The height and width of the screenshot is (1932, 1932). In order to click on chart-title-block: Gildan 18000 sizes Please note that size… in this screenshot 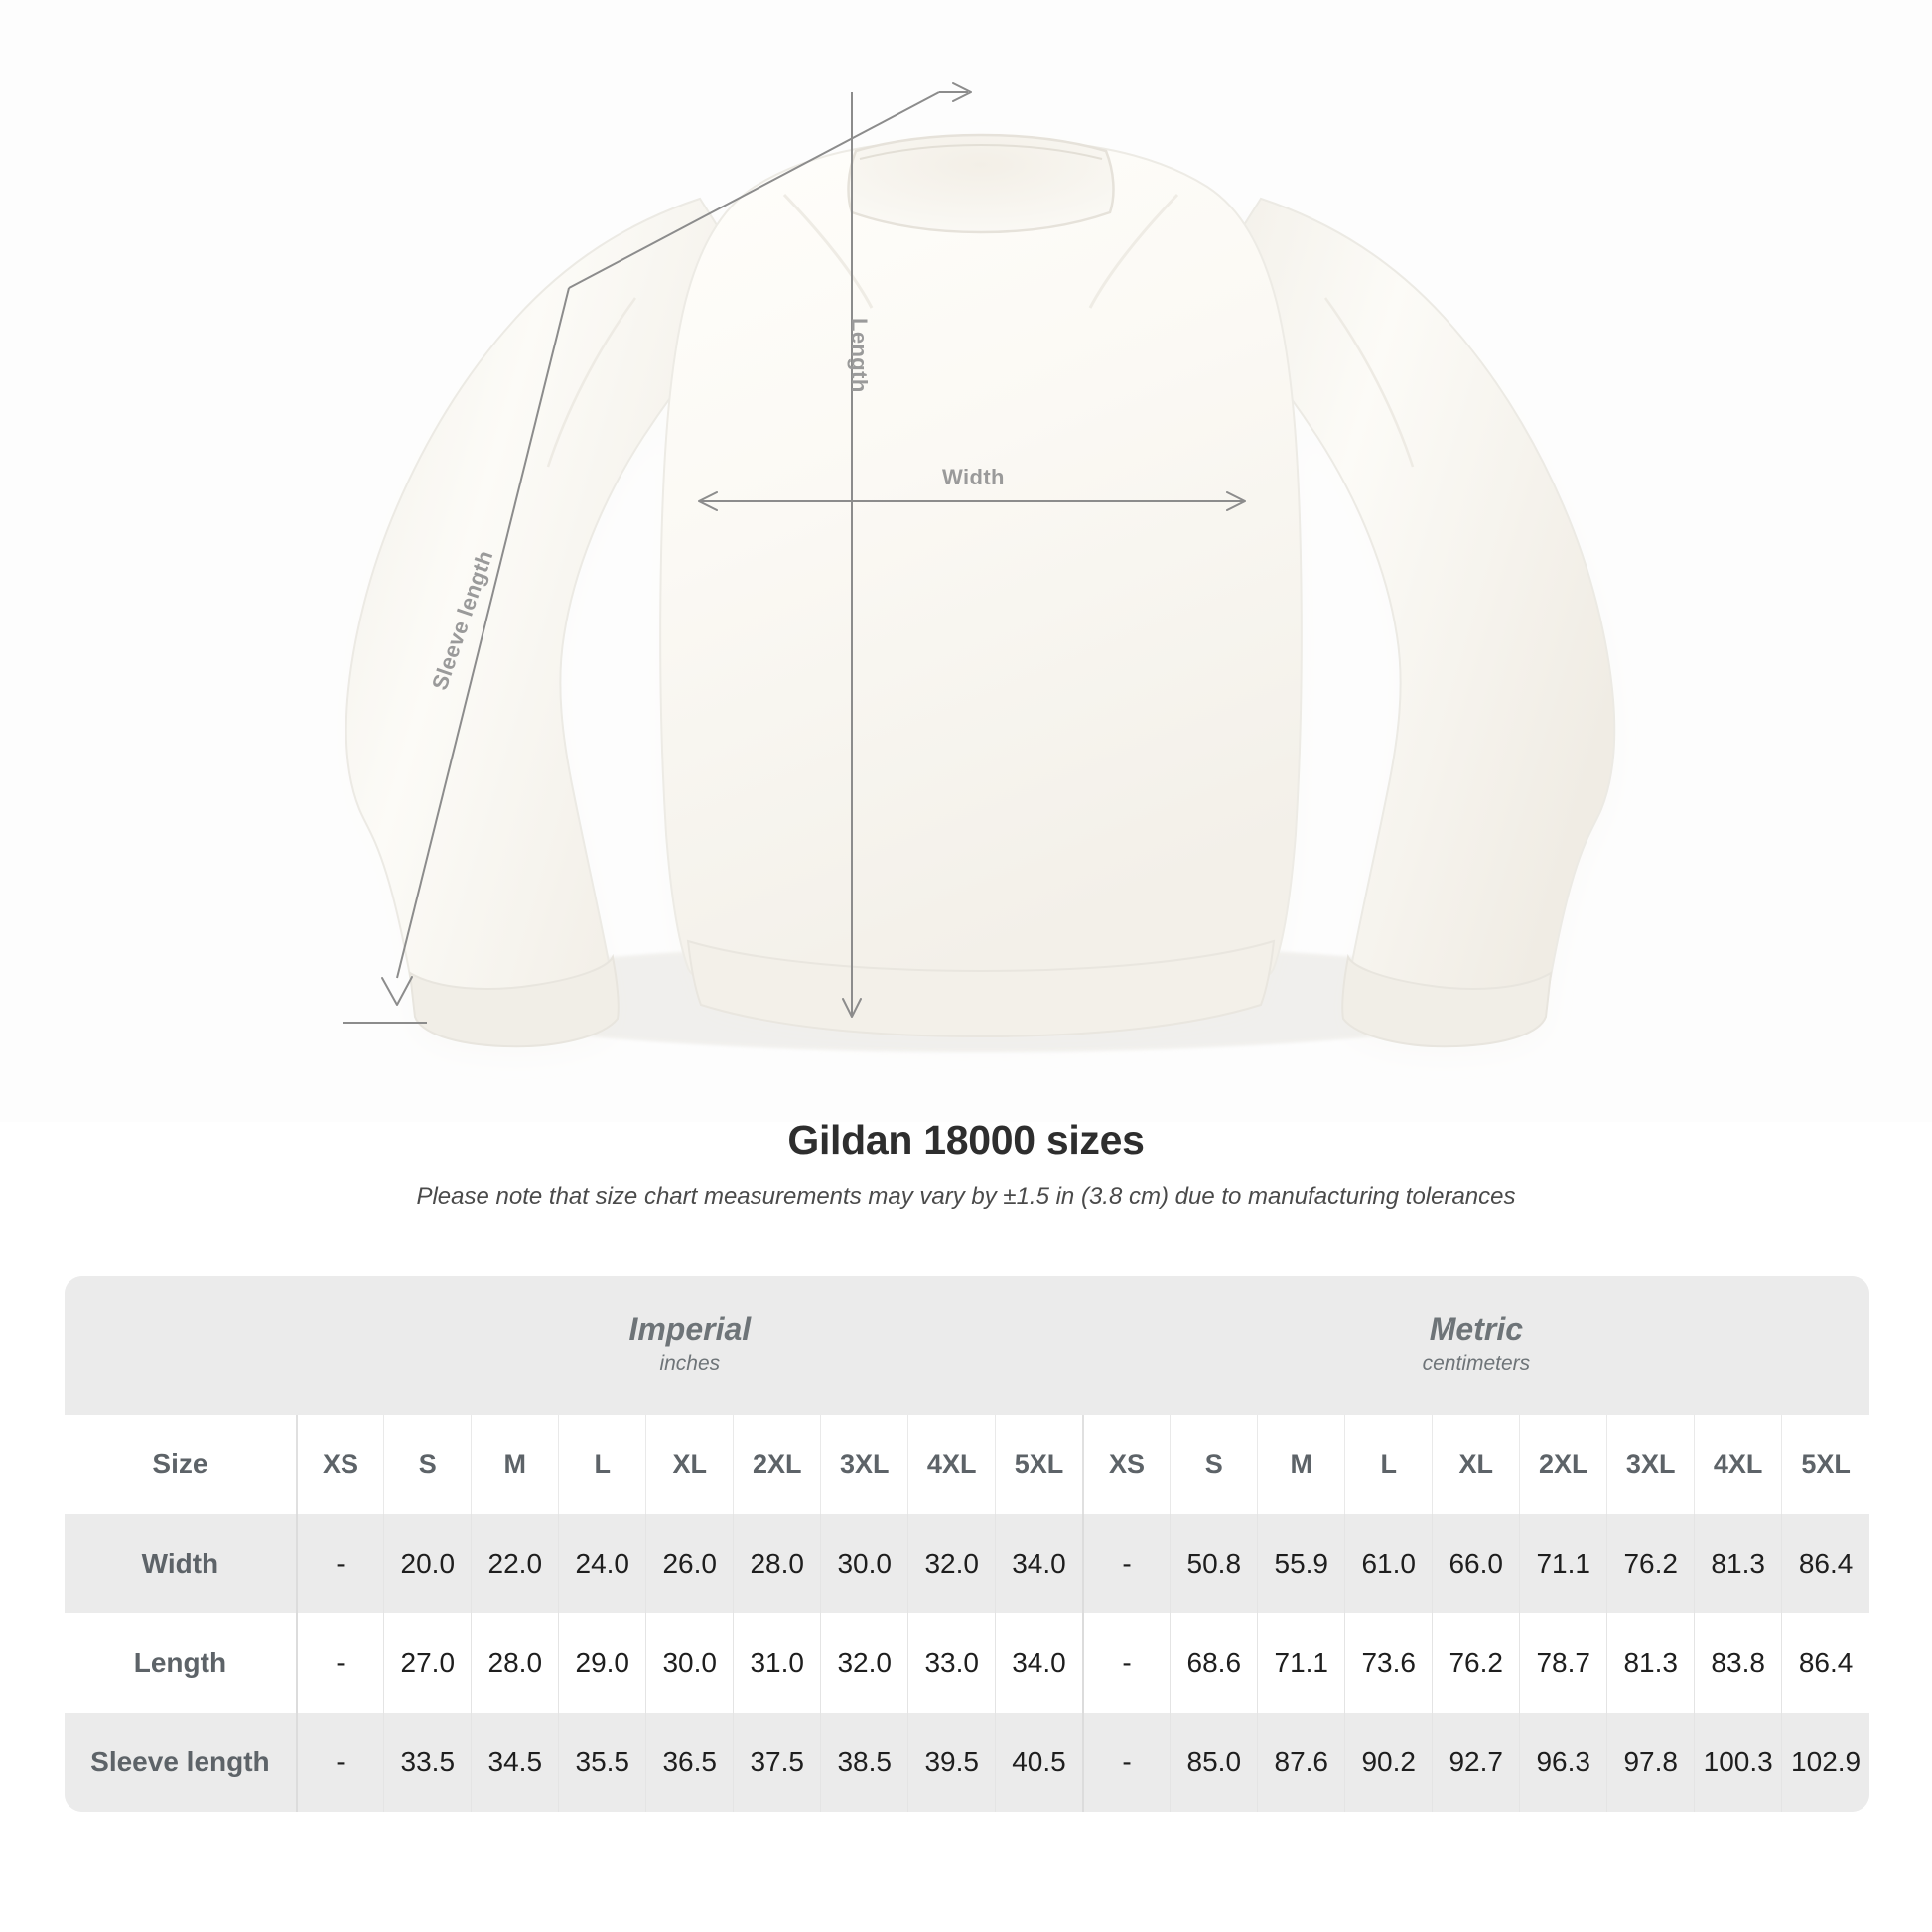, I will do `click(966, 1164)`.